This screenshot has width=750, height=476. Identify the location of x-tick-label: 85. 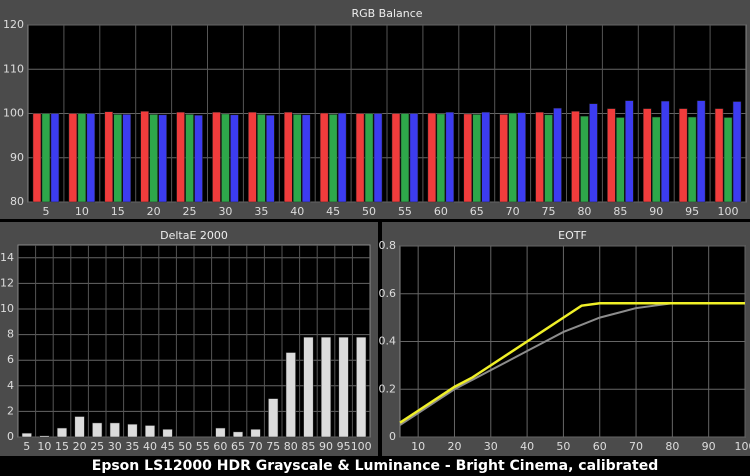
(308, 446).